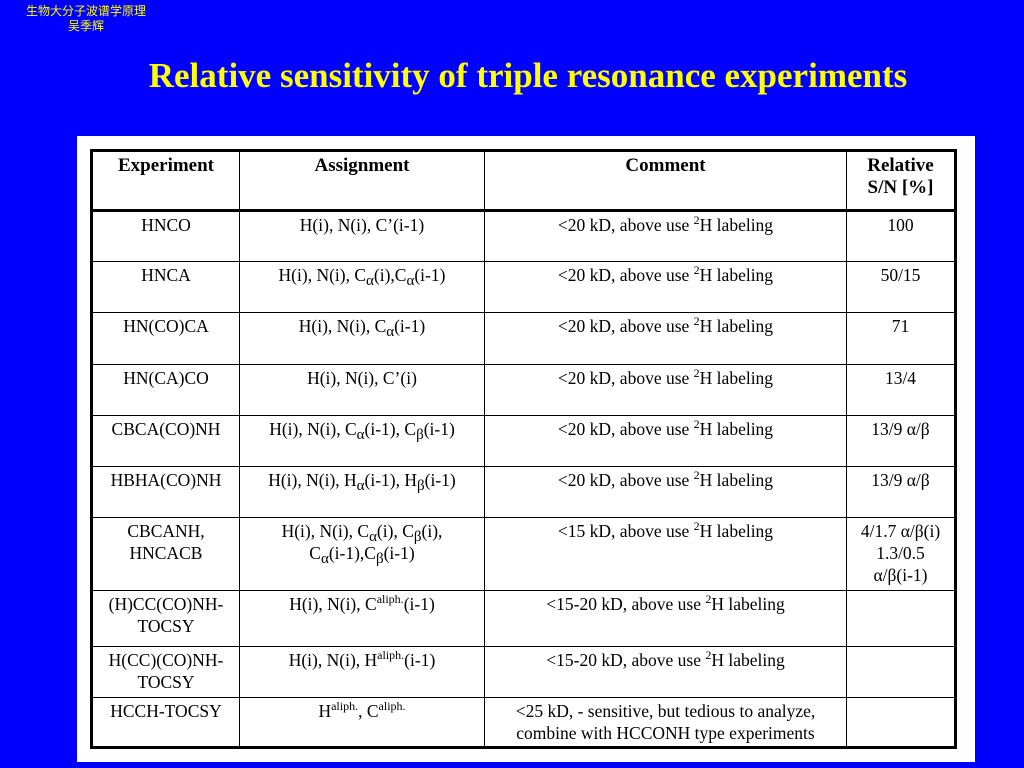  What do you see at coordinates (362, 338) in the screenshot?
I see `cell-assignment: H(i), N(i), Cα(i-1)` at bounding box center [362, 338].